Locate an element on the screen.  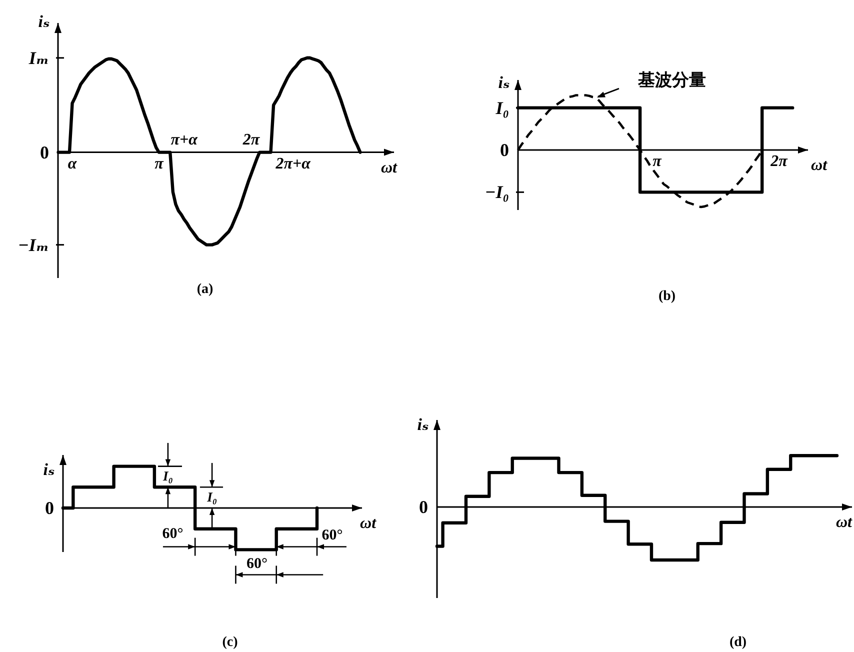
x-tick-label: π+α is located at coordinates (184, 139).